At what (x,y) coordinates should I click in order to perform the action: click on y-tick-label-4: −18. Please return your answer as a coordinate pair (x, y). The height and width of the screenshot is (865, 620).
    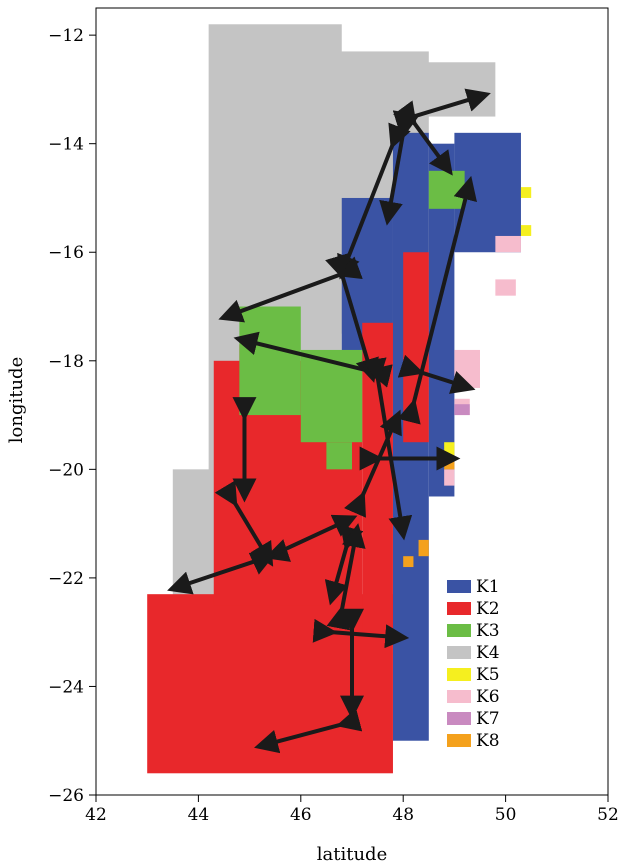
    Looking at the image, I should click on (66, 362).